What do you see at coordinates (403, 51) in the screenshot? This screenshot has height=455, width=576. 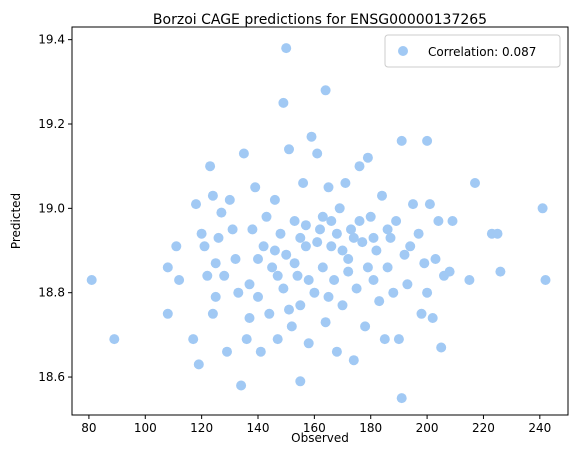 I see `legend-marker` at bounding box center [403, 51].